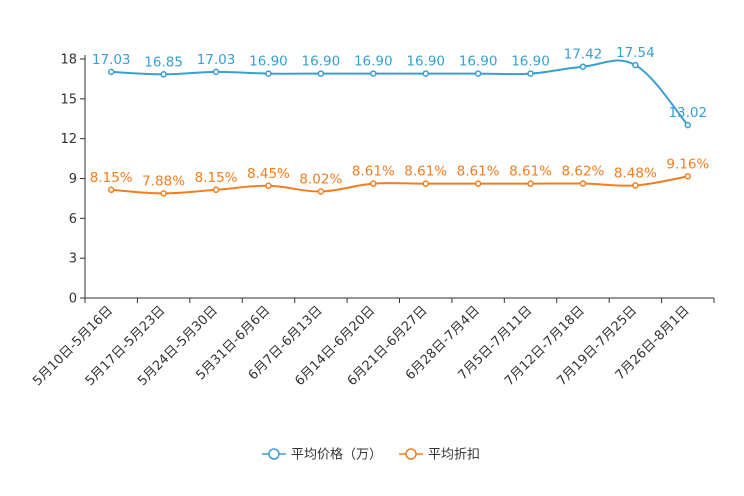 This screenshot has height=496, width=744. I want to click on data-label: 13.02, so click(687, 113).